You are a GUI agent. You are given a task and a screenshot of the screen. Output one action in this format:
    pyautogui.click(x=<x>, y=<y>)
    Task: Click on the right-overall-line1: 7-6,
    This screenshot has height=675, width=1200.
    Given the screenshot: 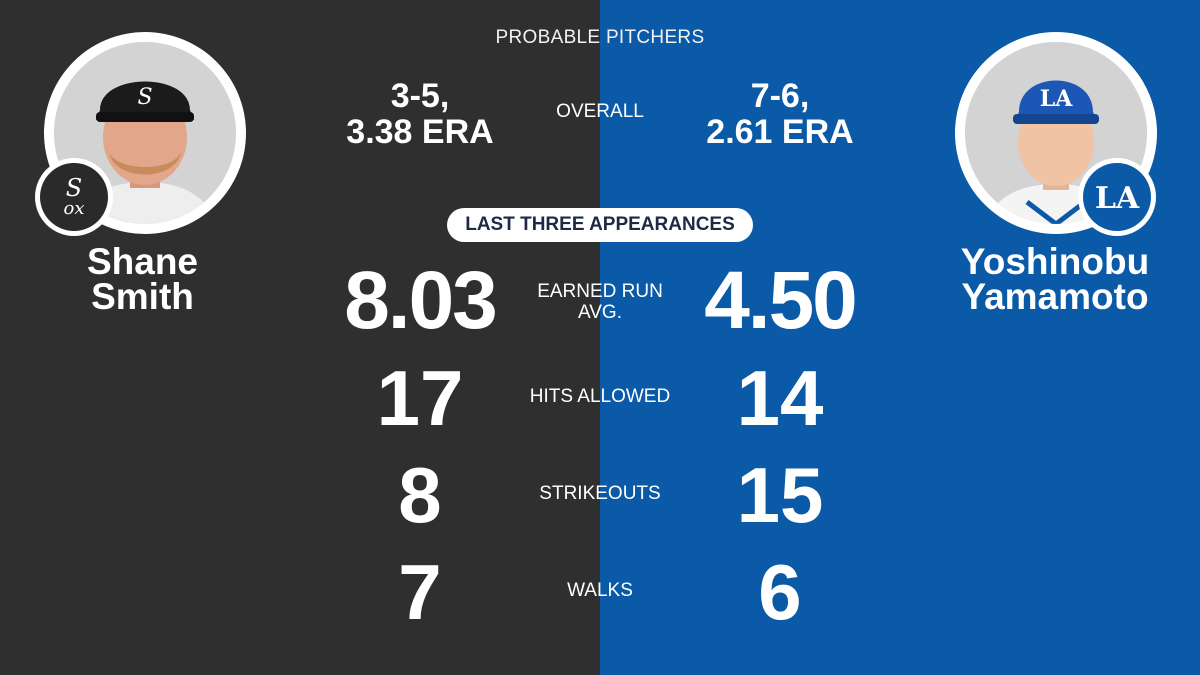 What is the action you would take?
    pyautogui.click(x=780, y=96)
    